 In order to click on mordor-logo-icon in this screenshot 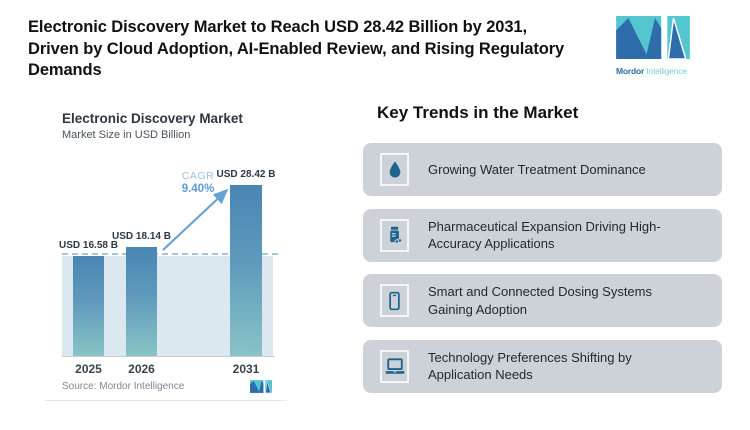, I will do `click(653, 38)`.